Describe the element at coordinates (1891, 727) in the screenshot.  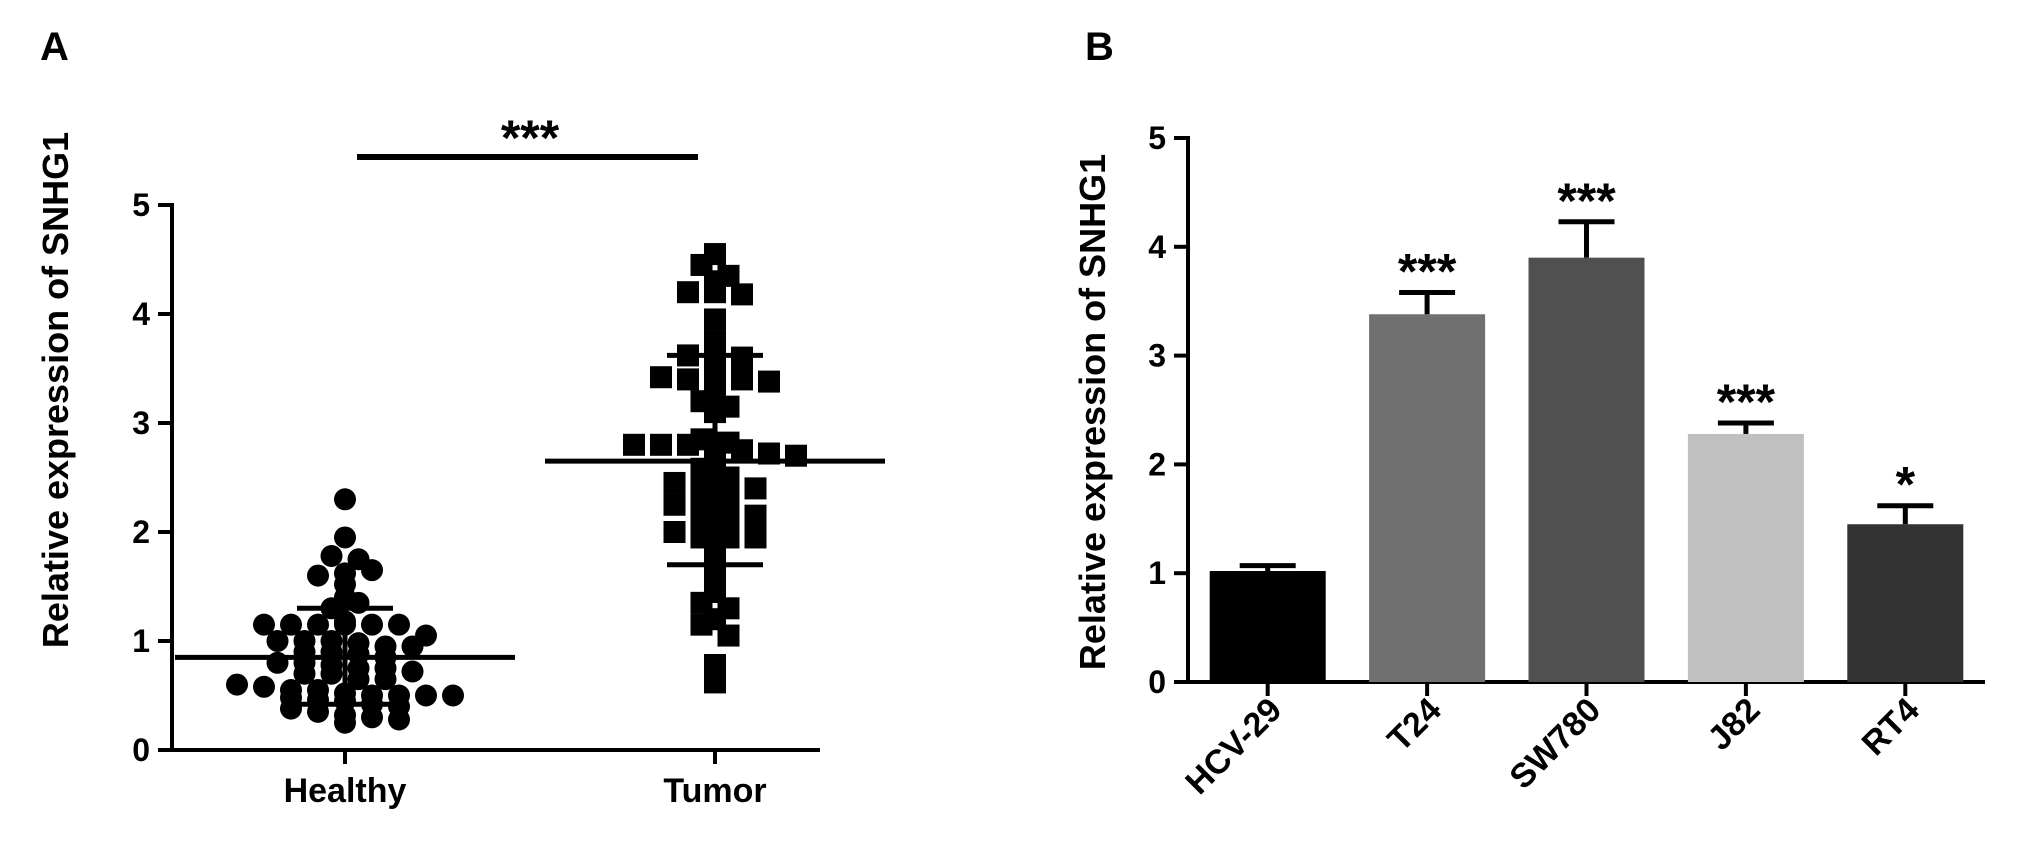
I see `panel-b-x-tick-label: RT4` at that location.